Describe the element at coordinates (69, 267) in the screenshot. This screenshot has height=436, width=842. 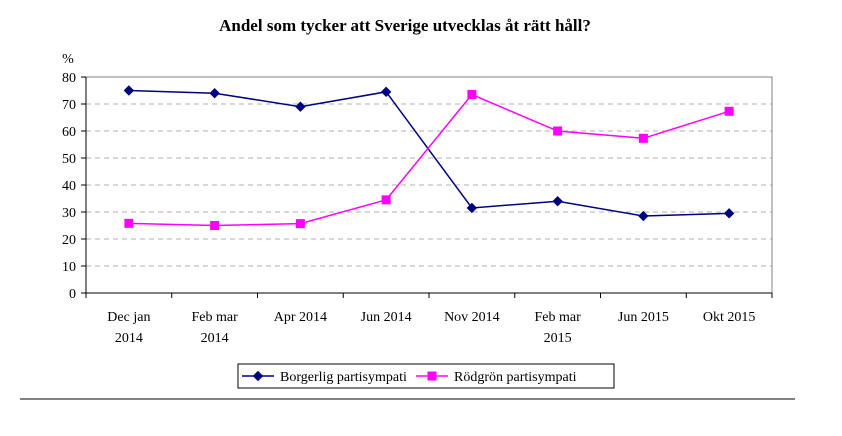
I see `y-tick-label: 10` at that location.